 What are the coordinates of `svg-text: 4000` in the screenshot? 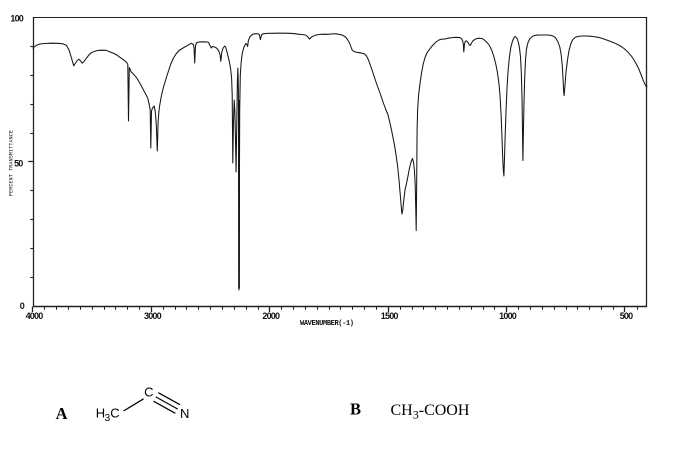 It's located at (35, 316).